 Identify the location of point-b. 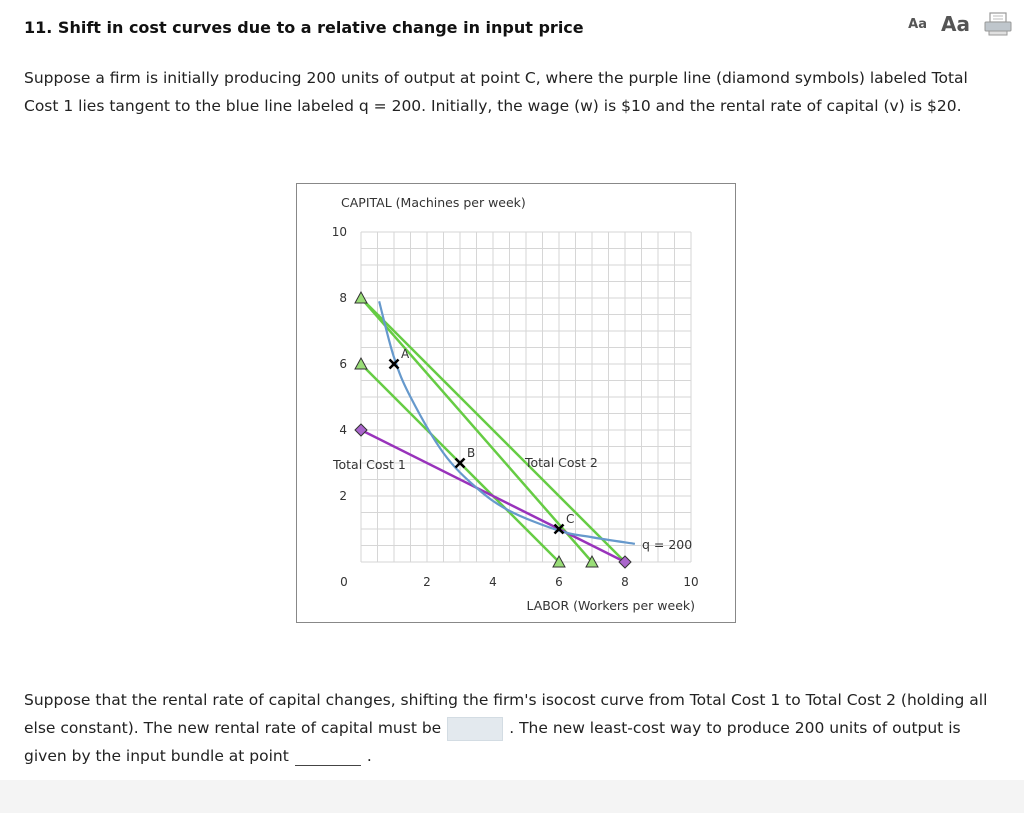
(460, 463).